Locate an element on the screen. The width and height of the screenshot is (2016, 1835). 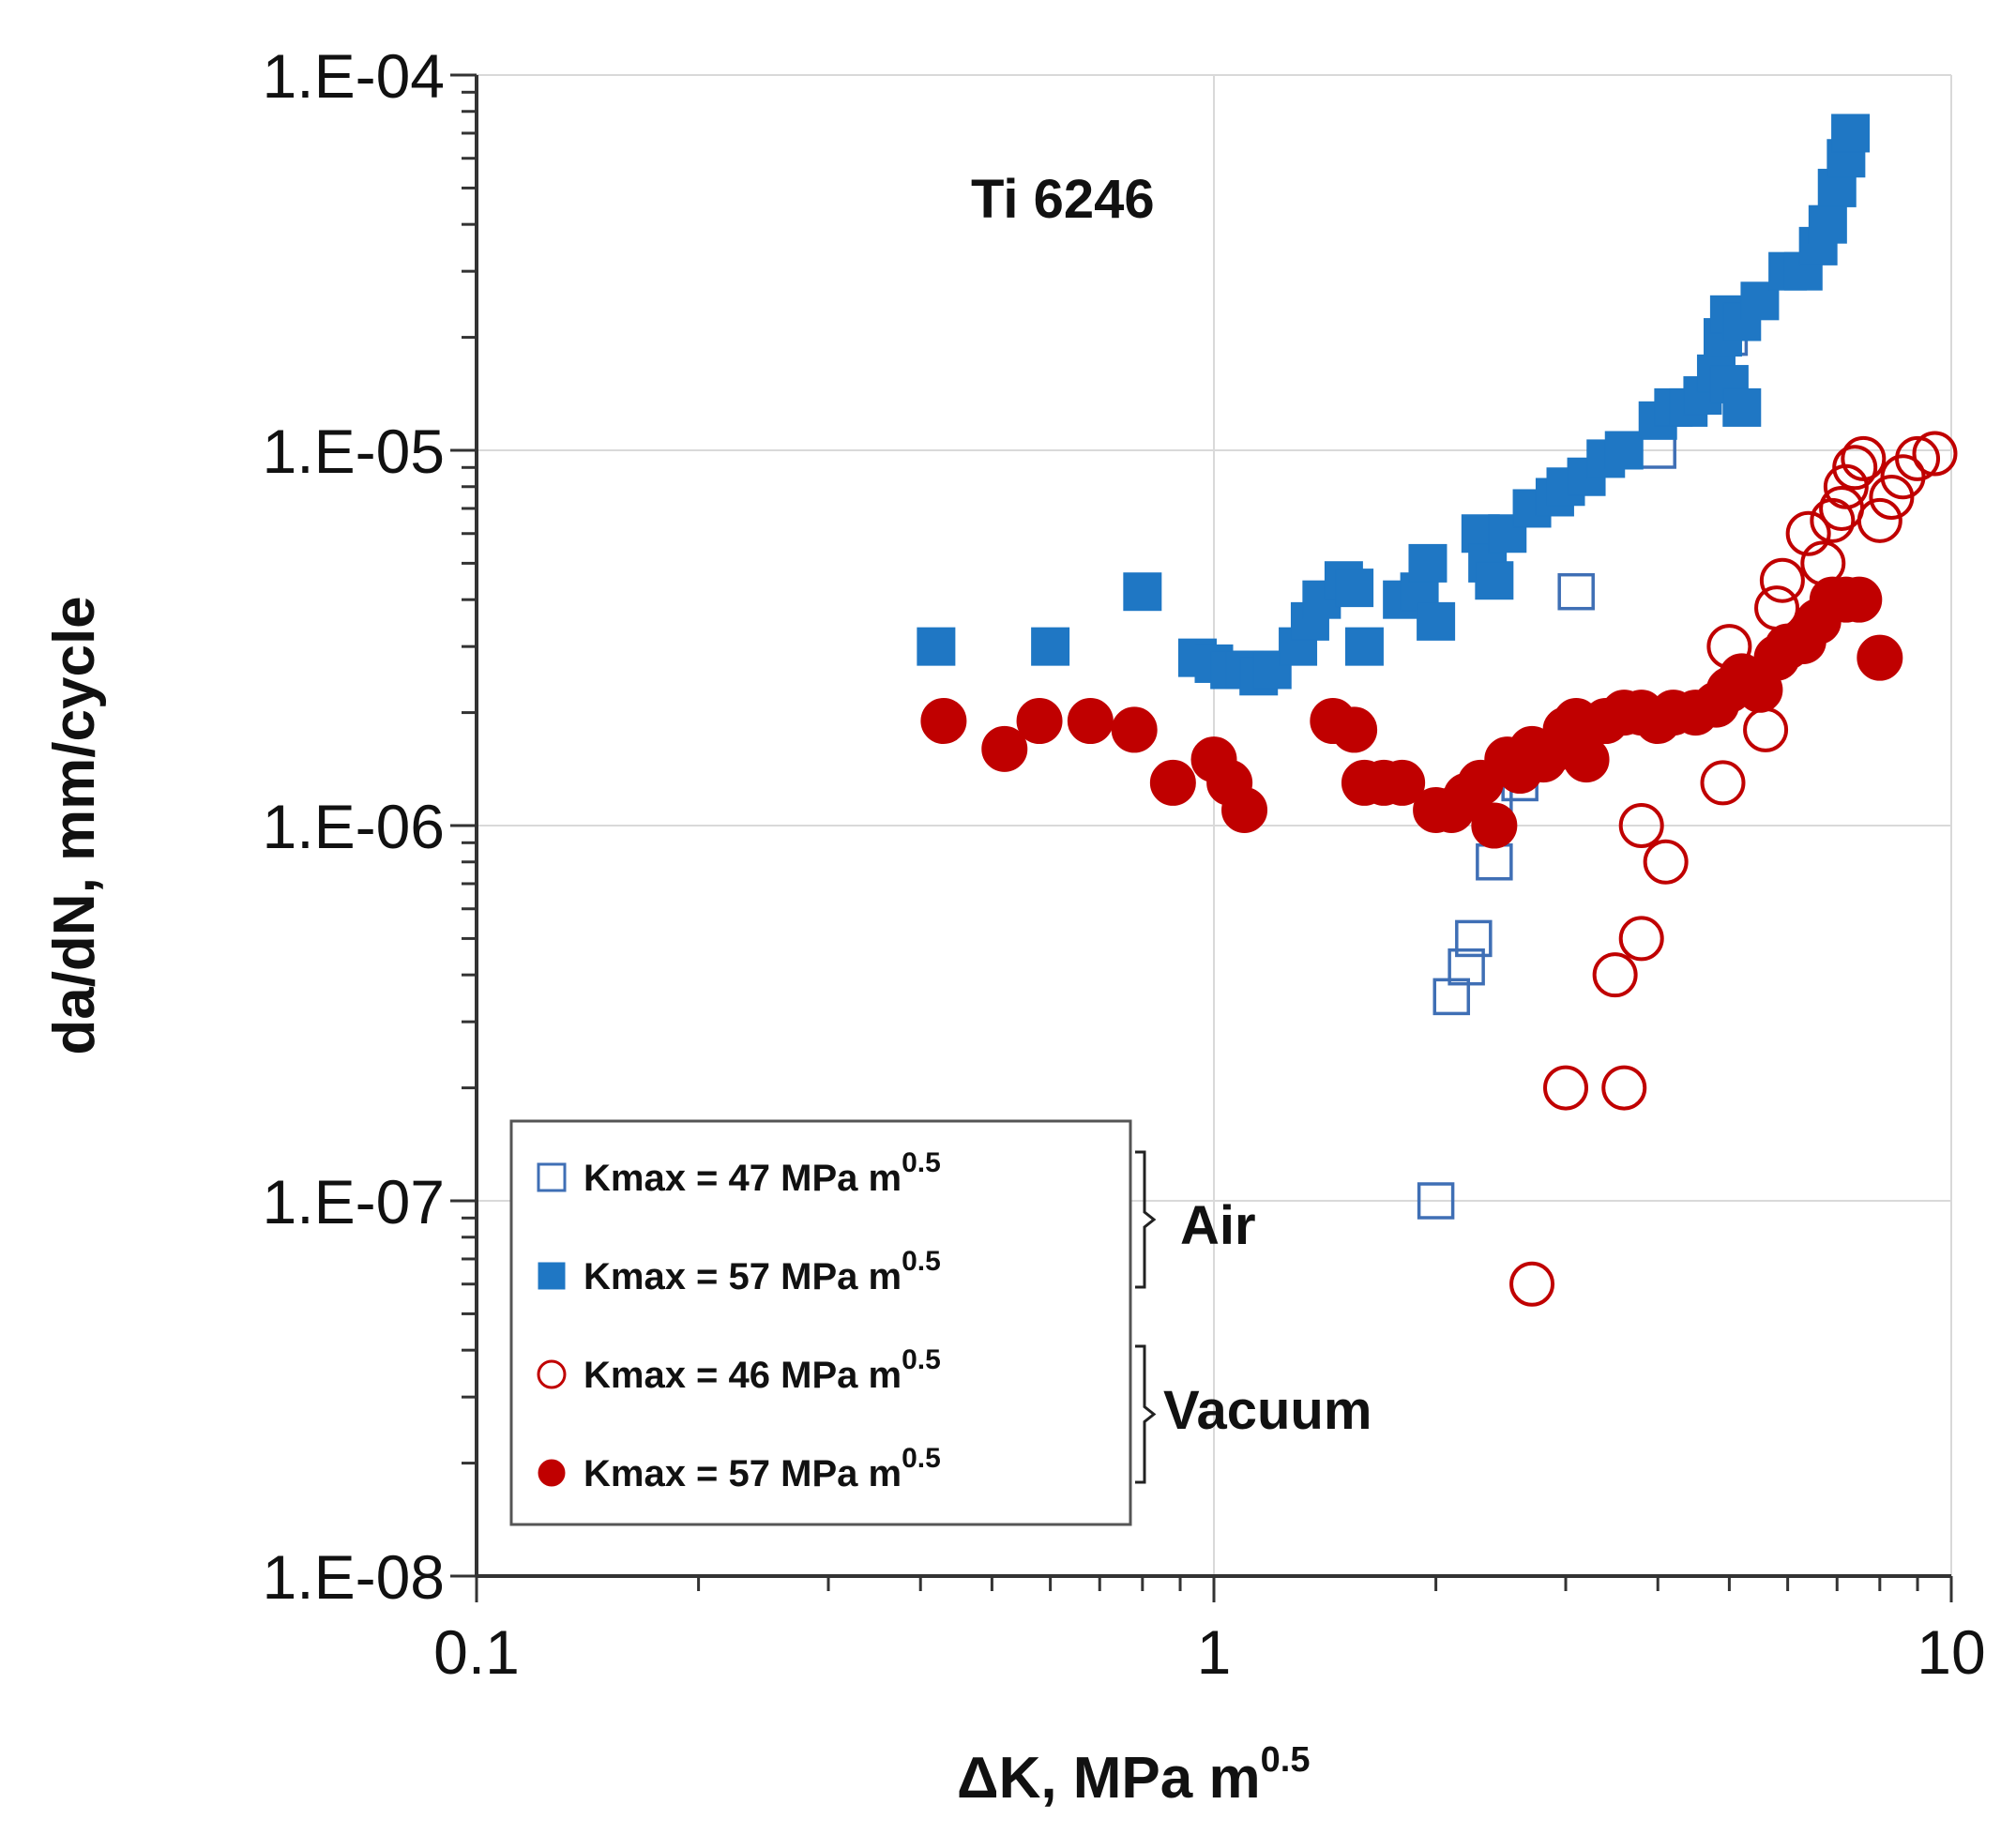
legend-label-main: Kmax = 46 MPa m is located at coordinates (743, 1375).